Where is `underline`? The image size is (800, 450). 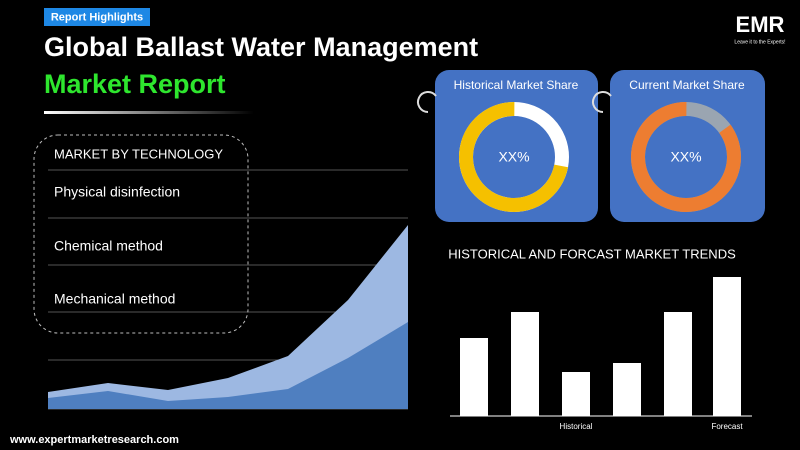
underline is located at coordinates (149, 112).